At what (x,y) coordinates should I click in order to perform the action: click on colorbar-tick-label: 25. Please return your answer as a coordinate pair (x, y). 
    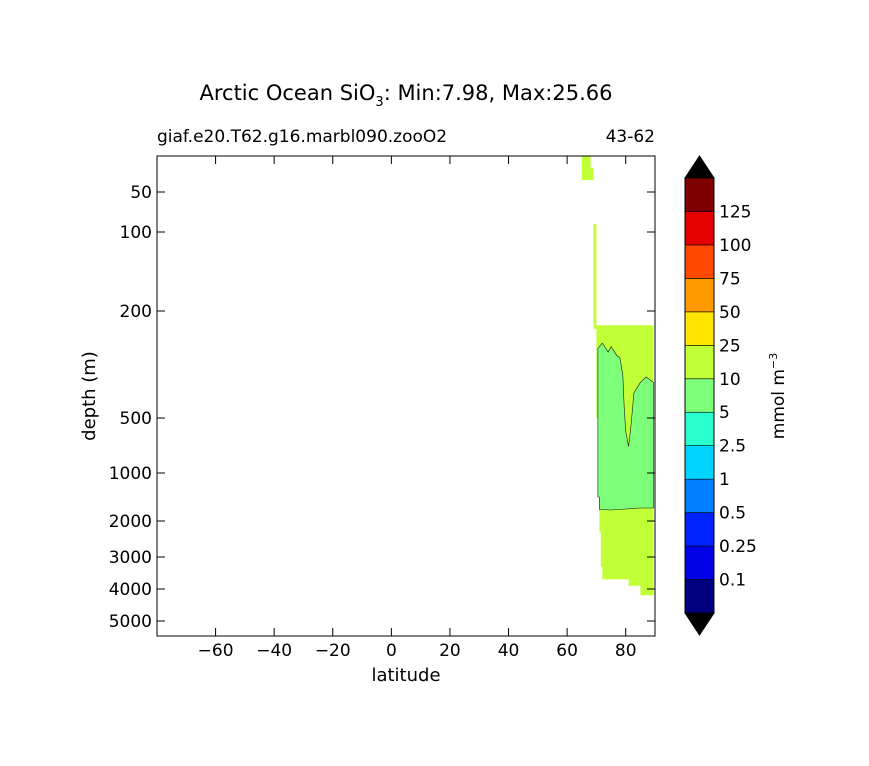
    Looking at the image, I should click on (730, 346).